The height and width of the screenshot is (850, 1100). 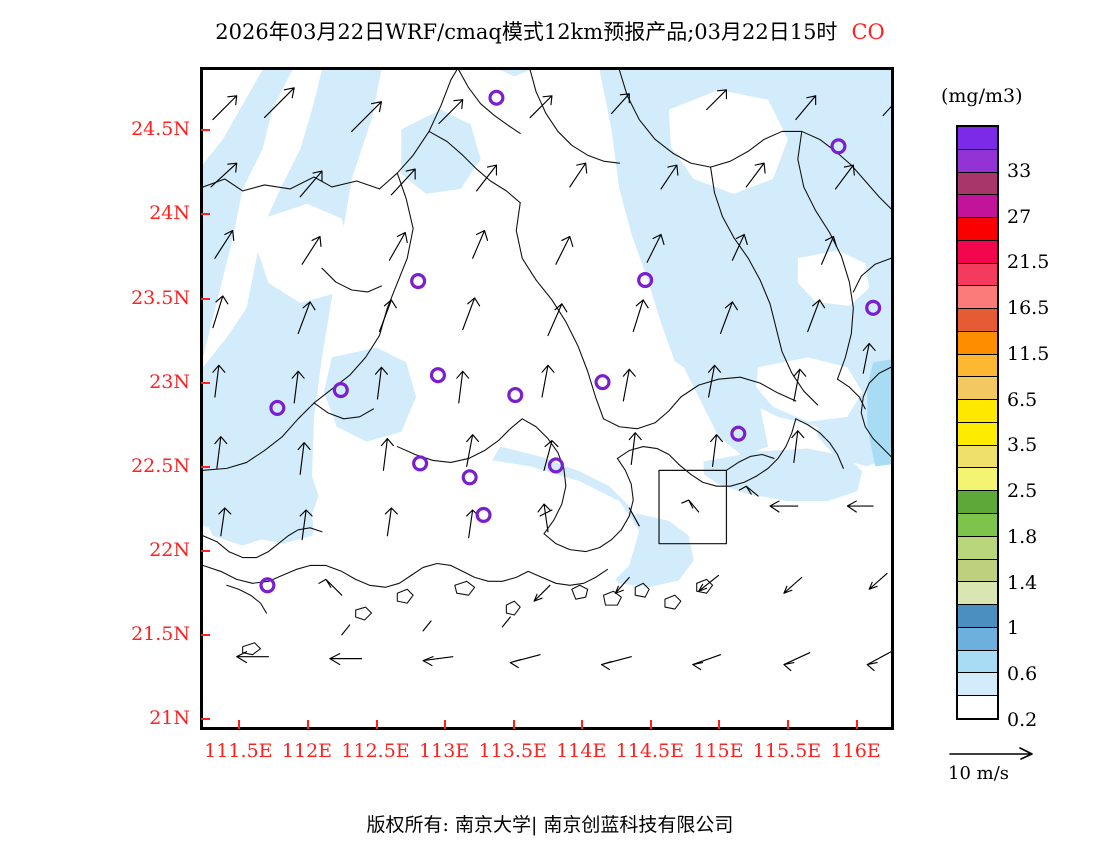 I want to click on y-axis-label-21N: 21N, so click(x=169, y=718).